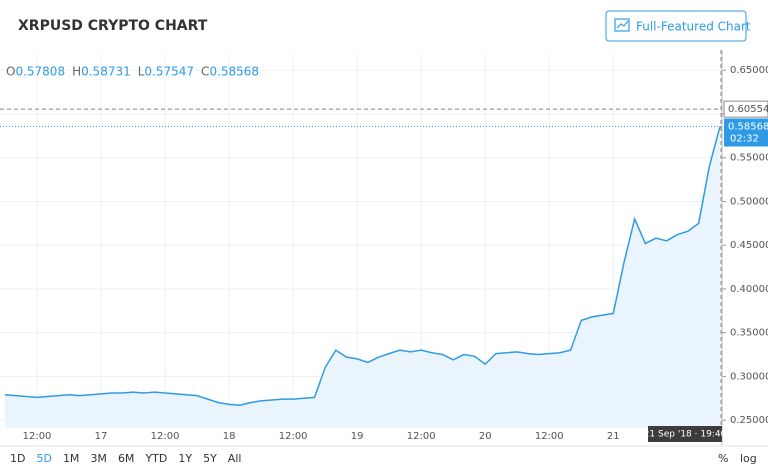  I want to click on ohlc-value: 0.58731, so click(106, 72).